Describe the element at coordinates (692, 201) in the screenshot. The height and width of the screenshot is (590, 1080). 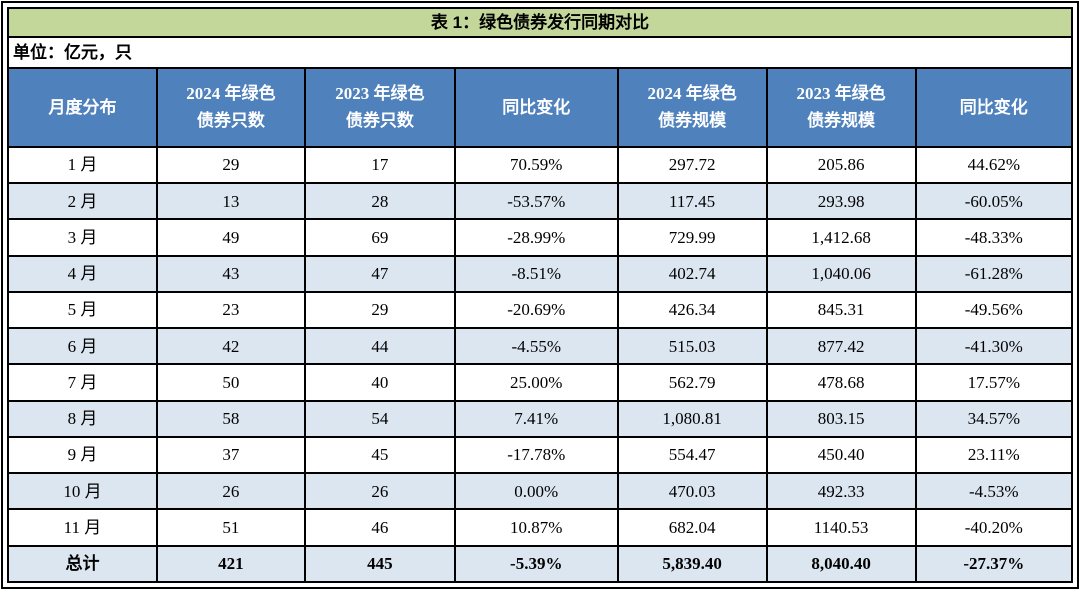
I see `table-cell: 117.45` at that location.